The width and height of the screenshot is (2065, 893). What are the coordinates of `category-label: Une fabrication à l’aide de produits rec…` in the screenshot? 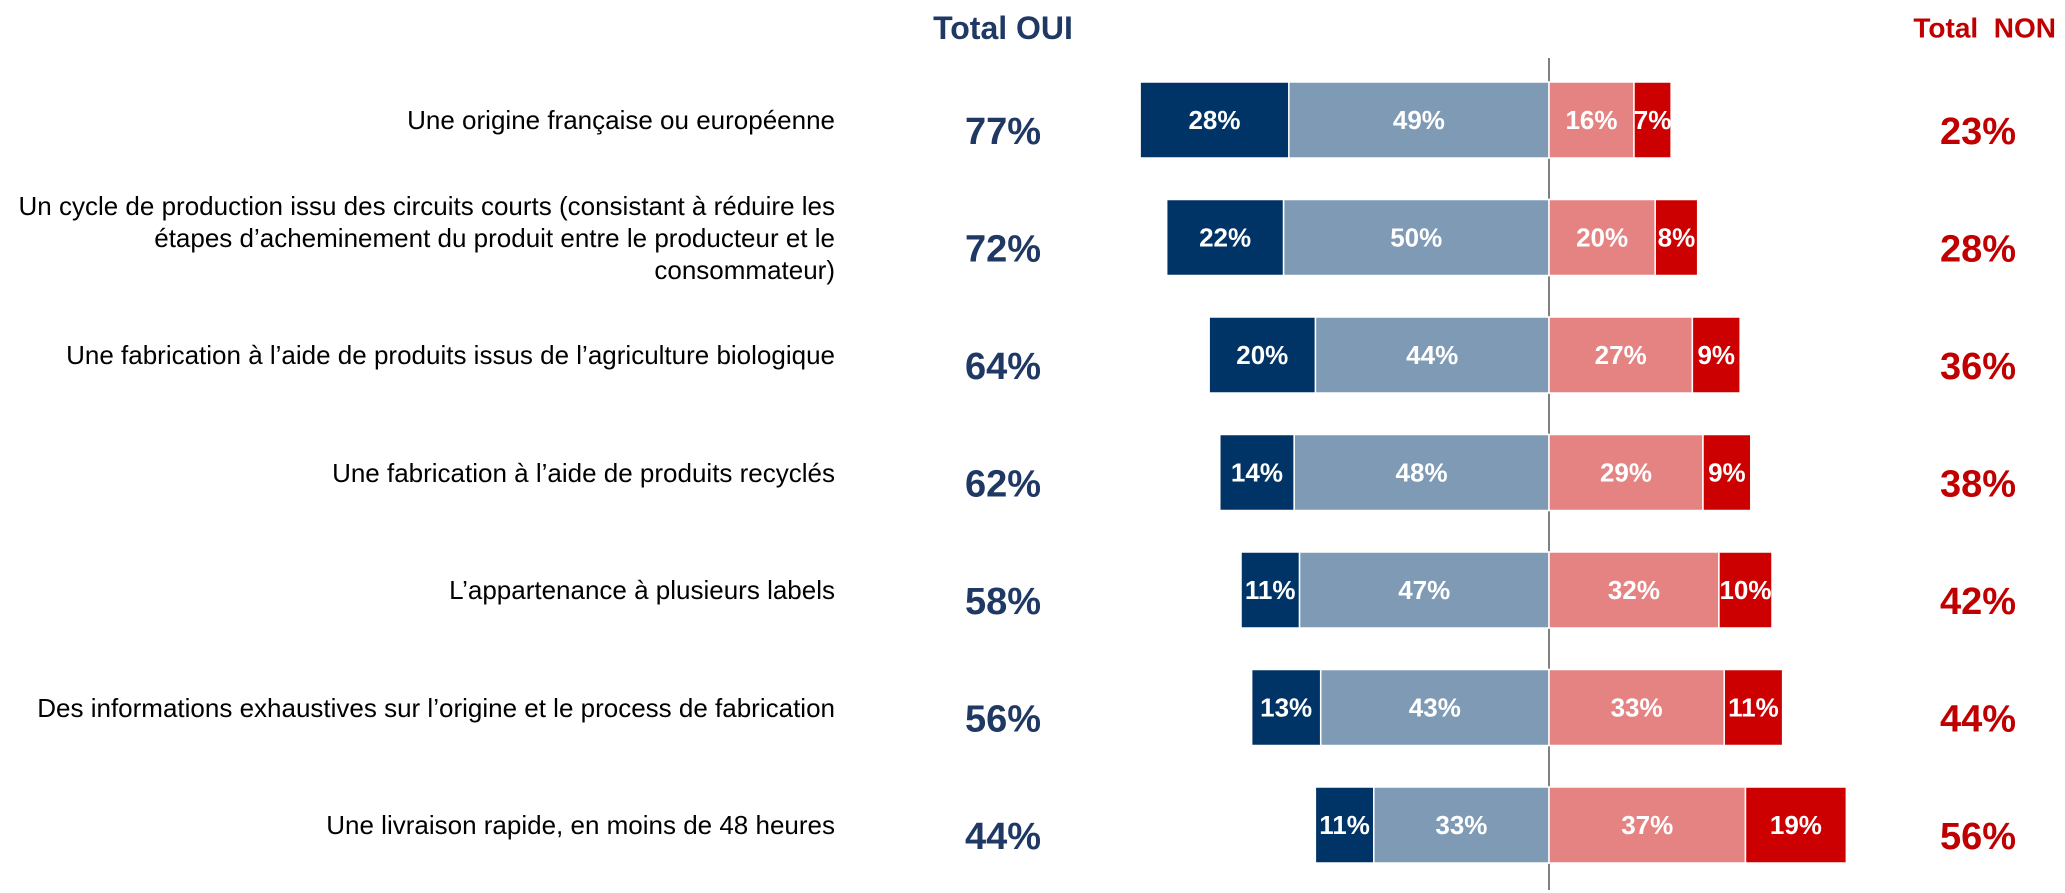 It's located at (583, 472).